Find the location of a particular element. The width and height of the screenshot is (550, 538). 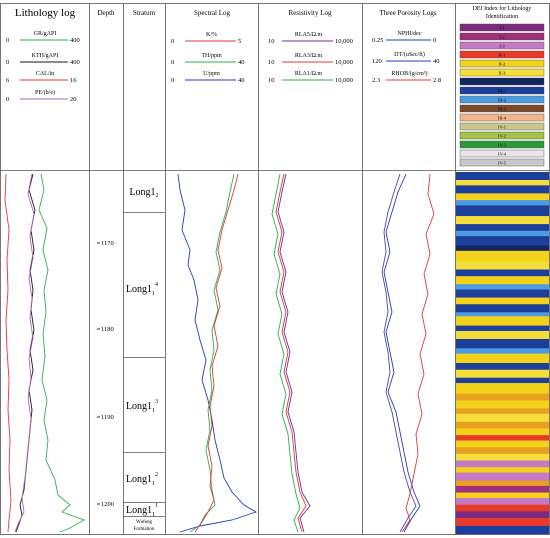

rla5-curve is located at coordinates (294, 353).